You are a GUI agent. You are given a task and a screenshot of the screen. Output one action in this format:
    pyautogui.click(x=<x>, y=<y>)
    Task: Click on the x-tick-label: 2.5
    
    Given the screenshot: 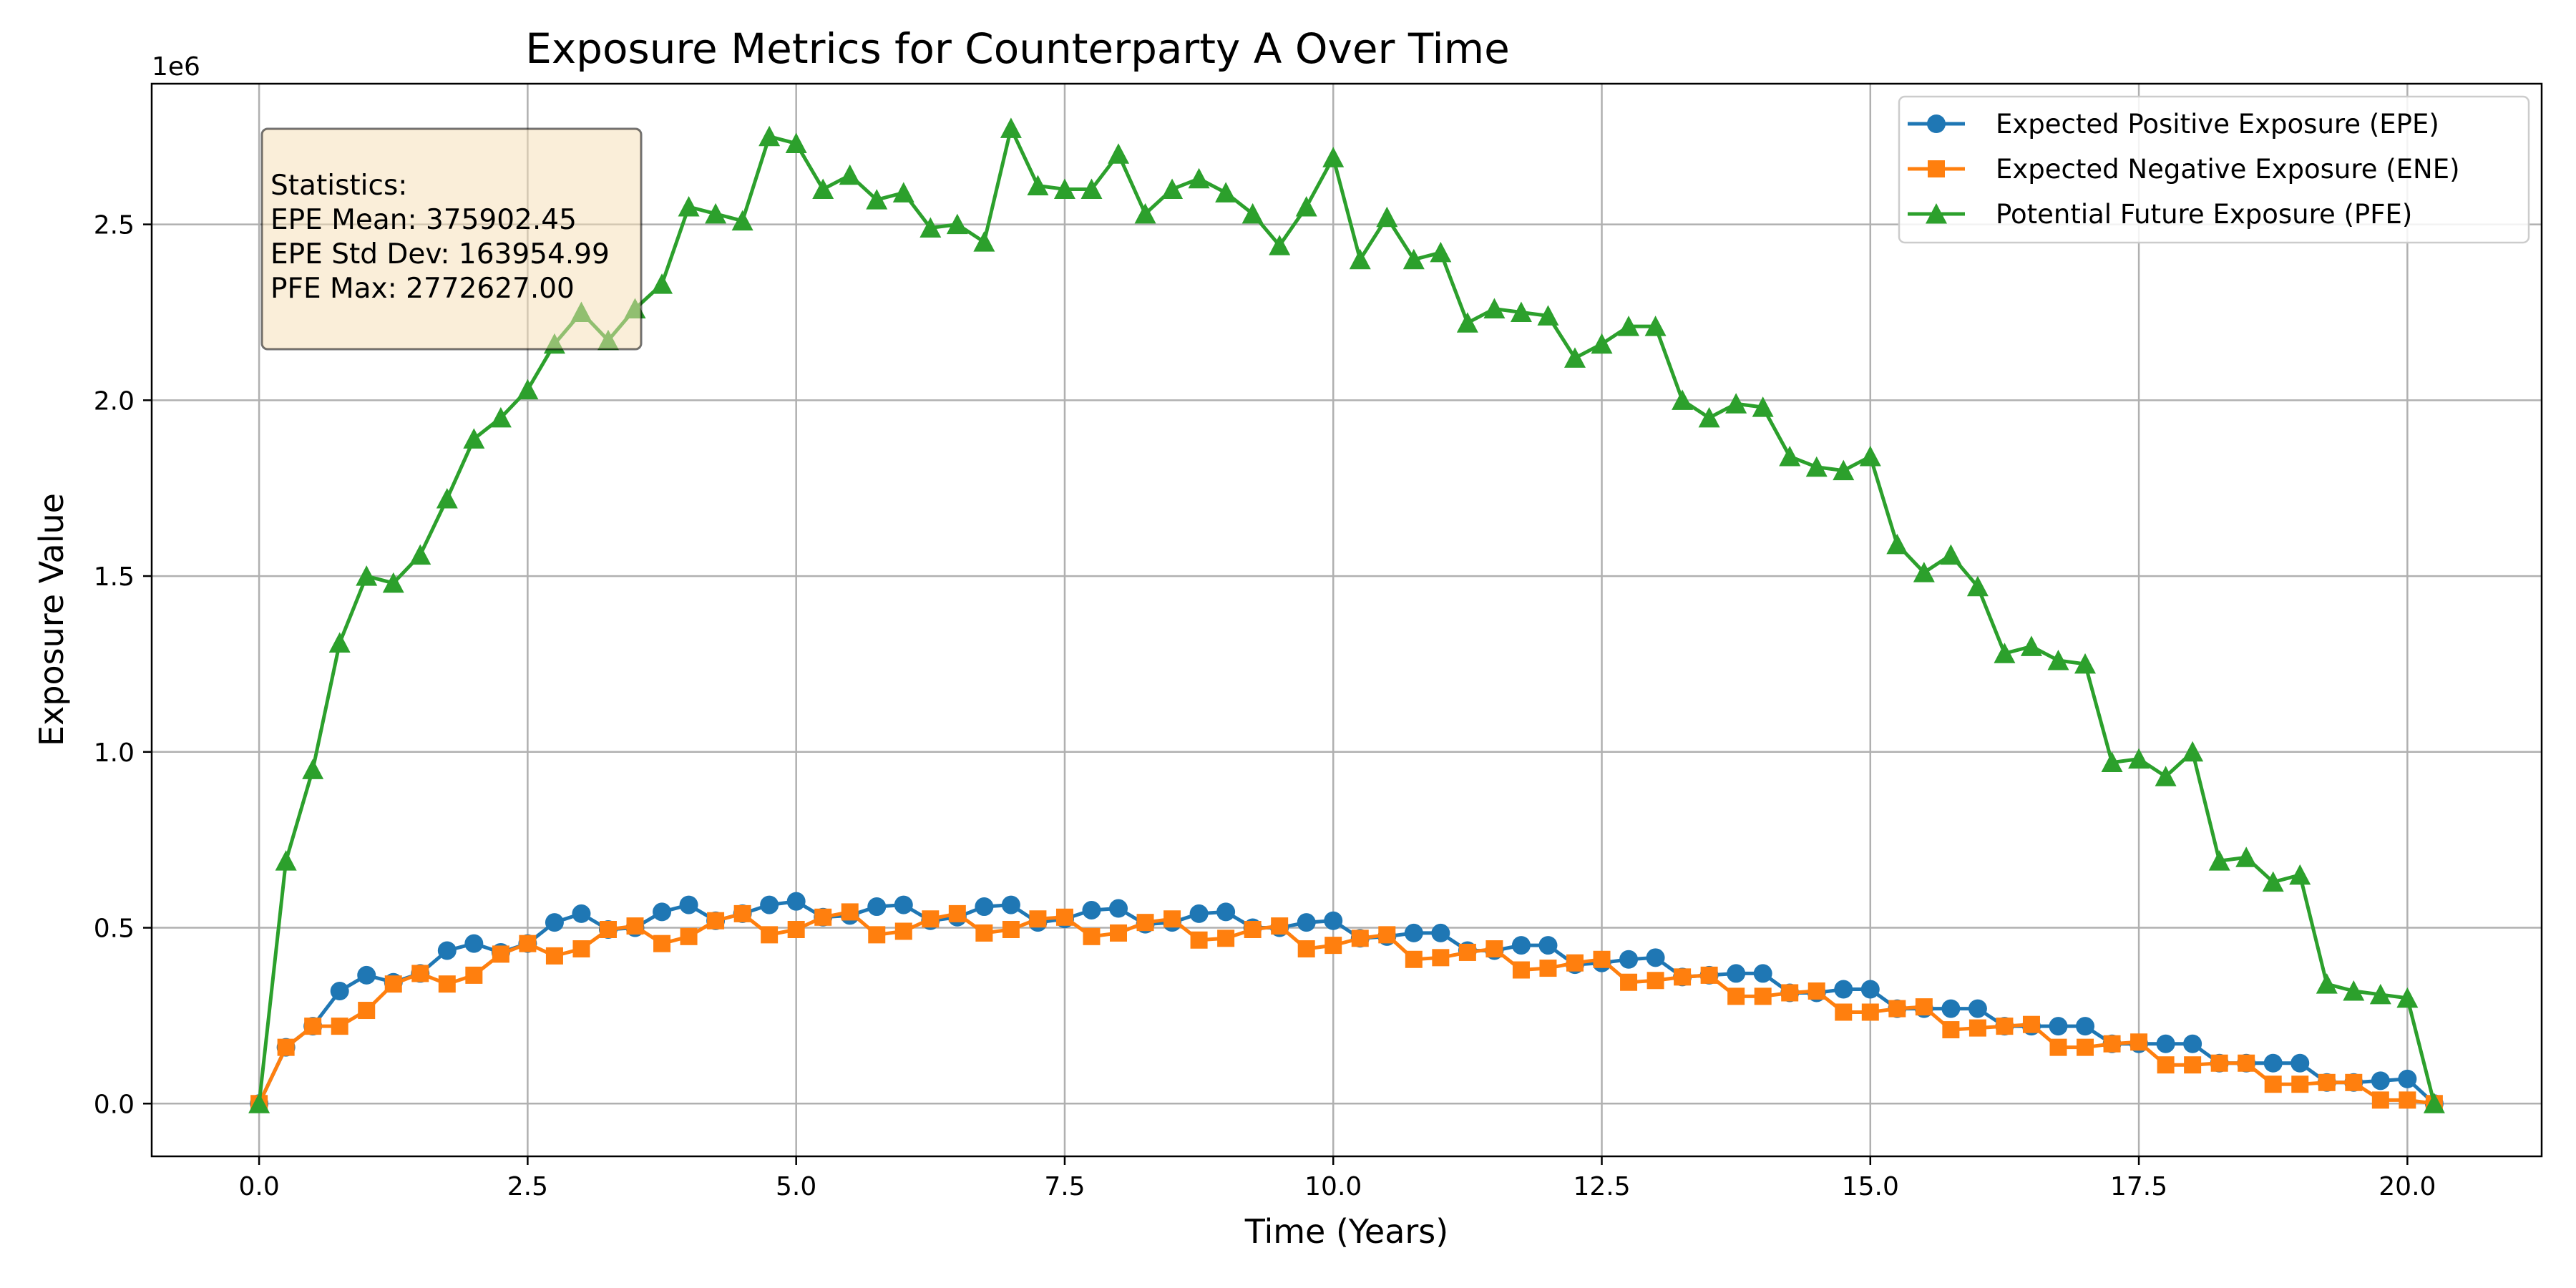 What is the action you would take?
    pyautogui.click(x=527, y=1186)
    